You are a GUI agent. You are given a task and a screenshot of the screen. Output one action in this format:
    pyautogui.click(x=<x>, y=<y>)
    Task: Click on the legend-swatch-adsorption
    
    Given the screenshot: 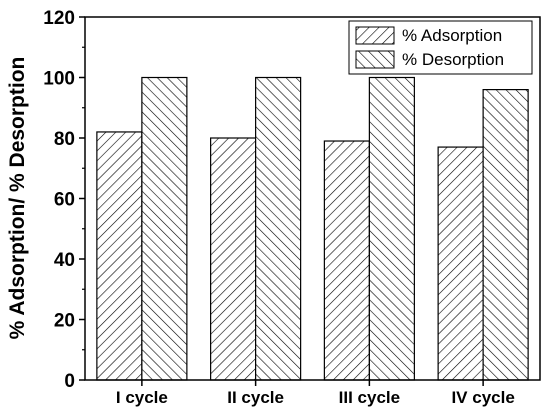 What is the action you would take?
    pyautogui.click(x=375, y=35)
    